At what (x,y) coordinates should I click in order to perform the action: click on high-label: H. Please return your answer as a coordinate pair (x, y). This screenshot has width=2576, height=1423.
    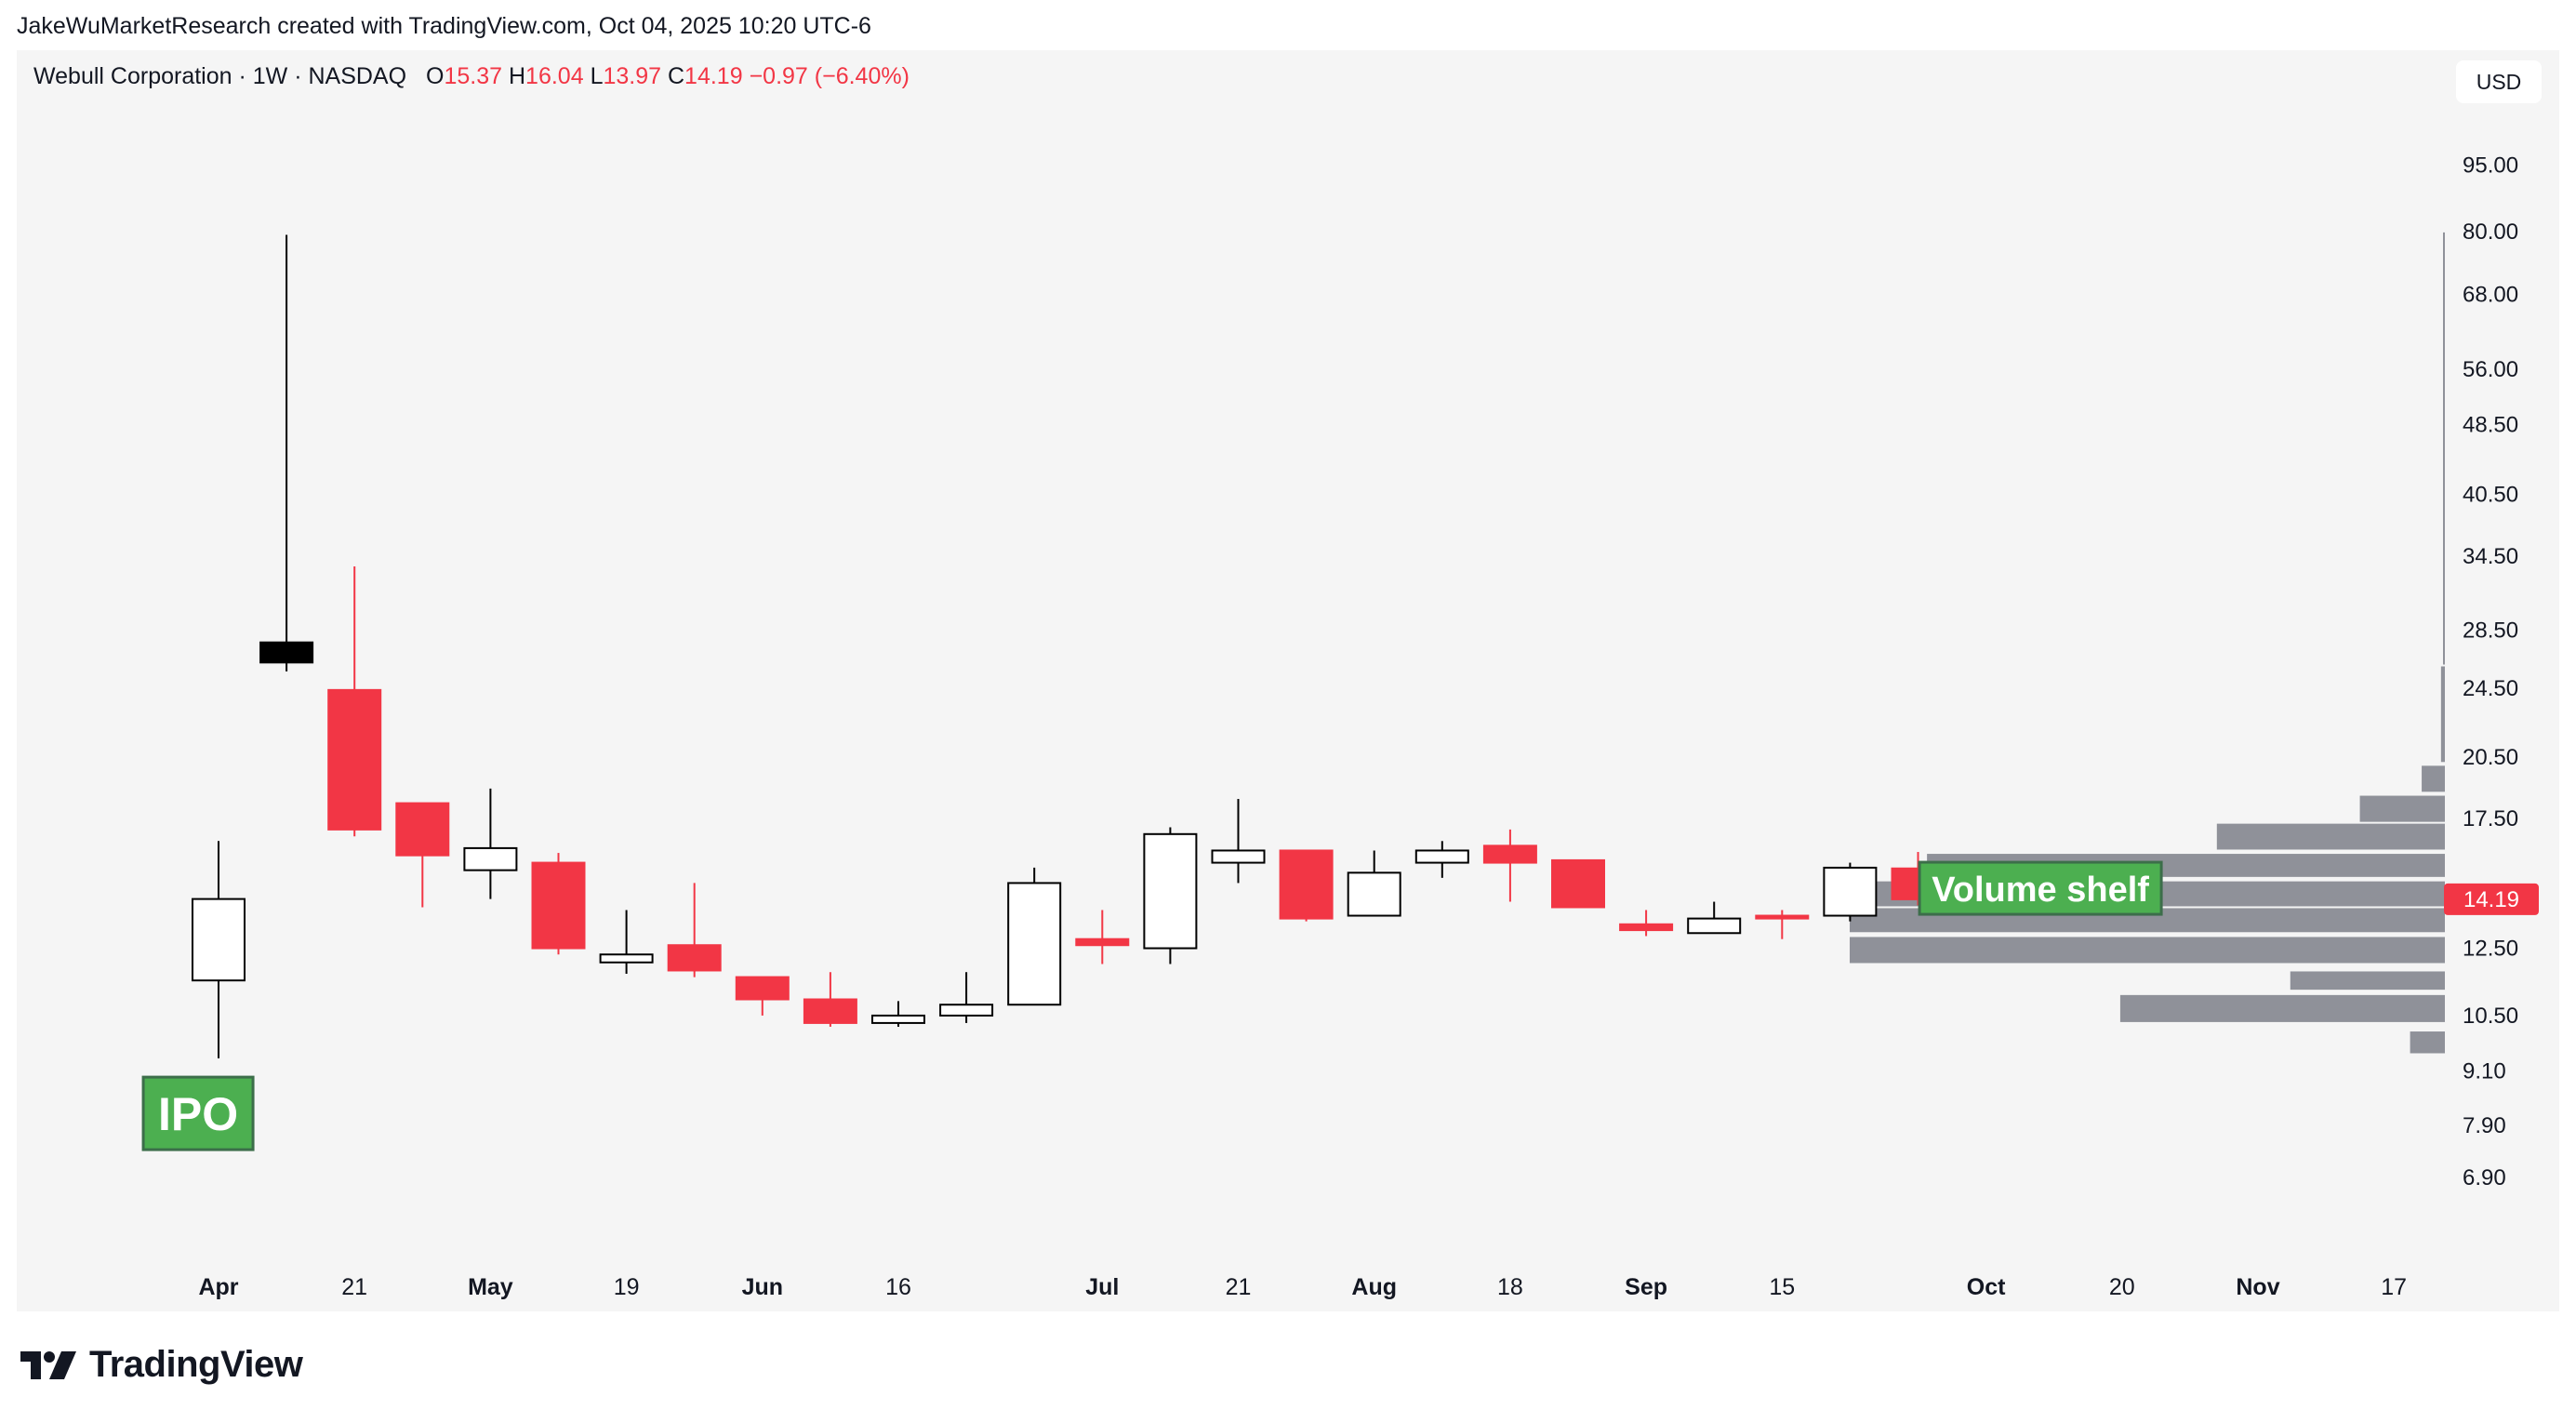
    Looking at the image, I should click on (517, 76).